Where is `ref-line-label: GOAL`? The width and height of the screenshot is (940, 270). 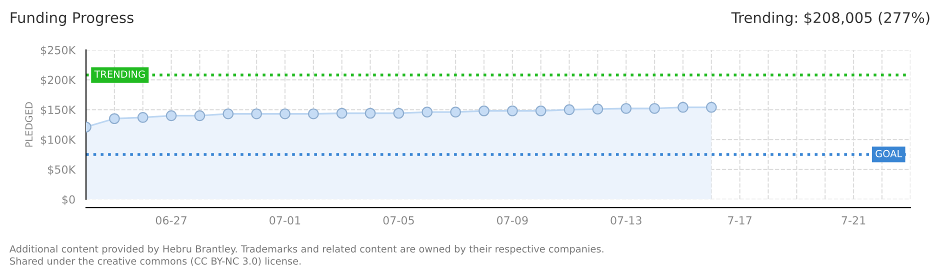 ref-line-label: GOAL is located at coordinates (889, 154).